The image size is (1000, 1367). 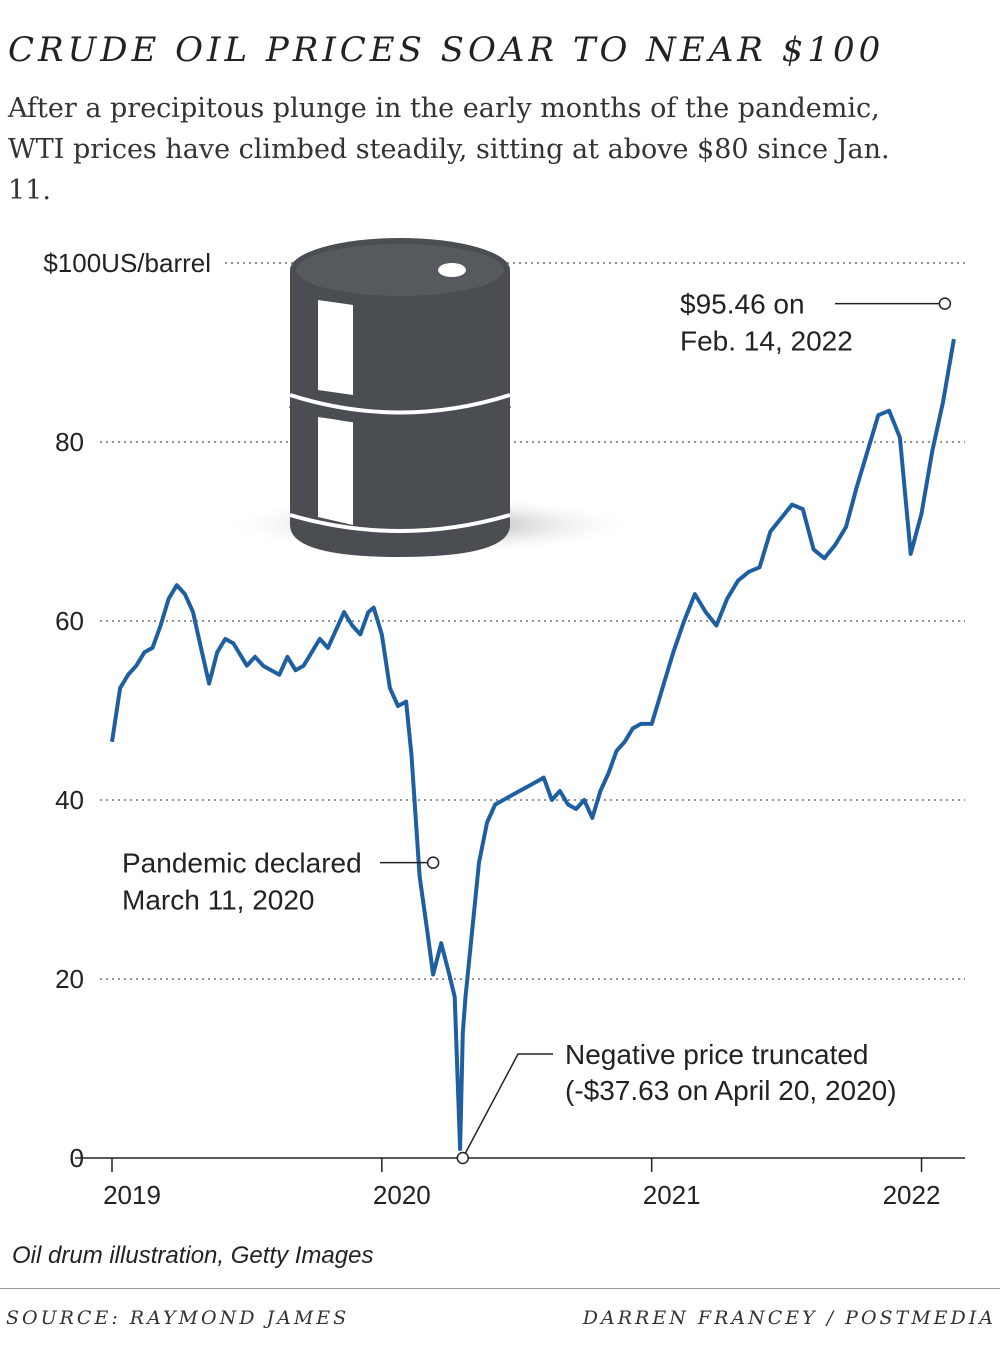 I want to click on annotation-pandemic-line1: Pandemic declared, so click(x=242, y=863).